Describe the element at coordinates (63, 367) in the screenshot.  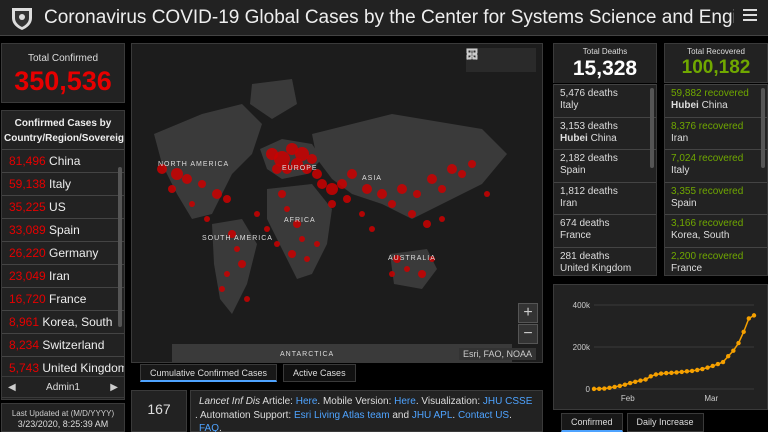
I see `confirmed-row: 5,743 United Kingdom` at that location.